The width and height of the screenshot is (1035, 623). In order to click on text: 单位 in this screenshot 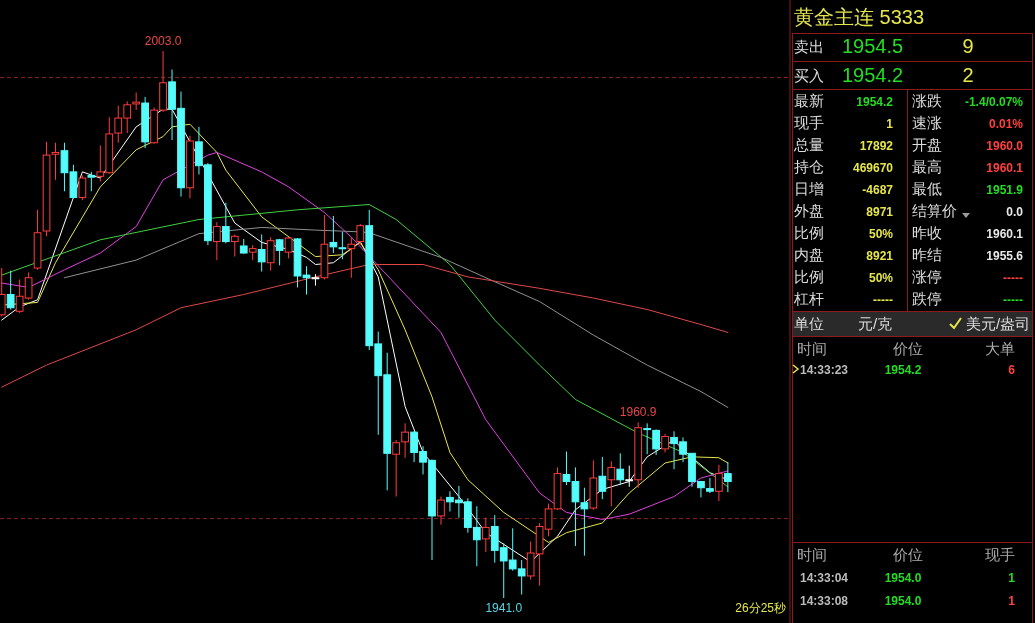, I will do `click(809, 323)`.